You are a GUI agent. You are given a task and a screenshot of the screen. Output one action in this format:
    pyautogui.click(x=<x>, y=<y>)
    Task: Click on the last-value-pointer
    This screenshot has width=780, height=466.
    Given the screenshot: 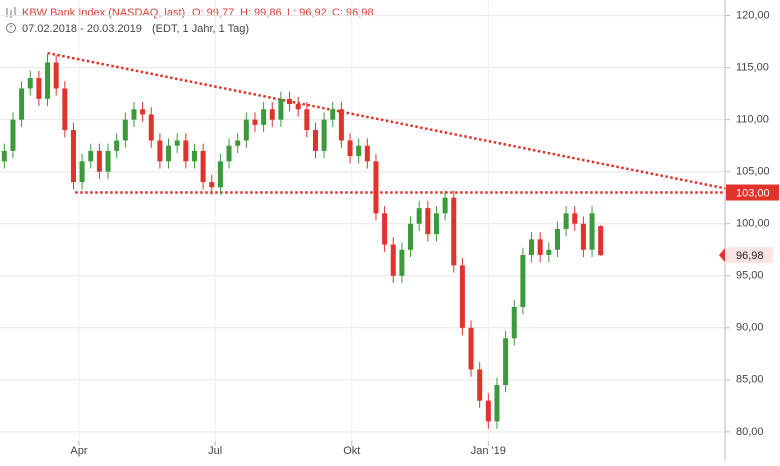 What is the action you would take?
    pyautogui.click(x=722, y=255)
    